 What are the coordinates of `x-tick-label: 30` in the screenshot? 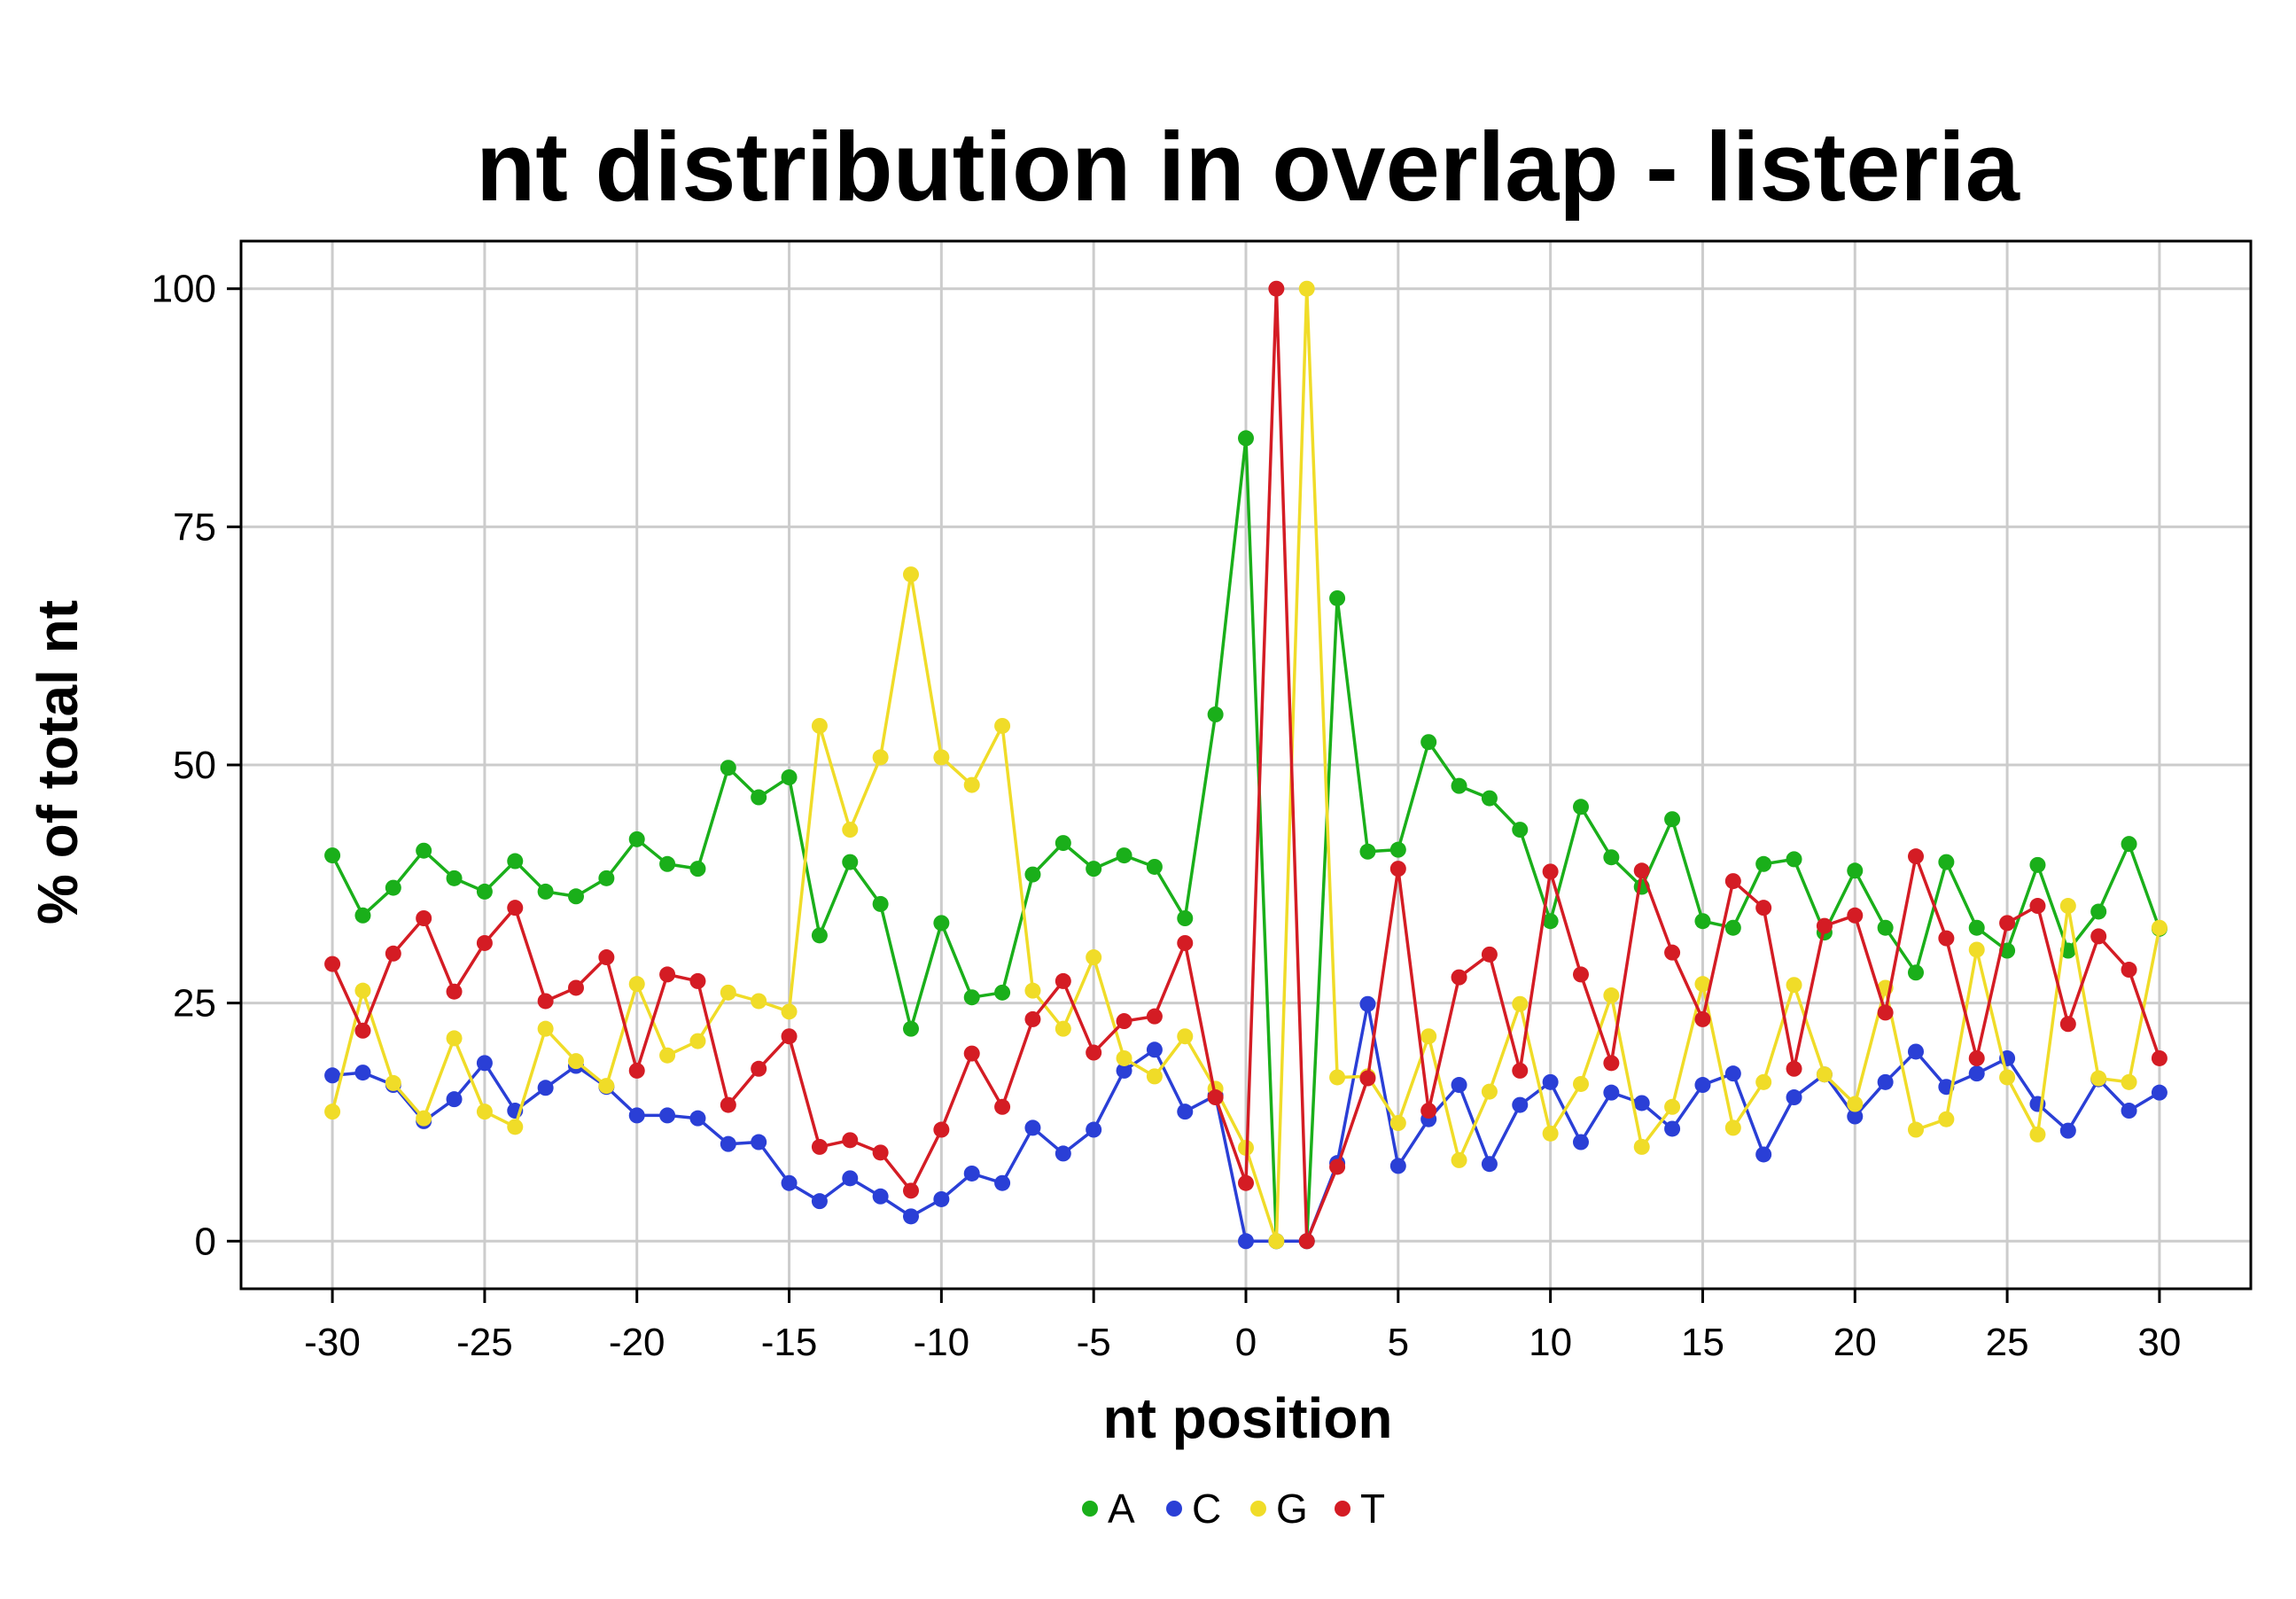 It's located at (2159, 1342).